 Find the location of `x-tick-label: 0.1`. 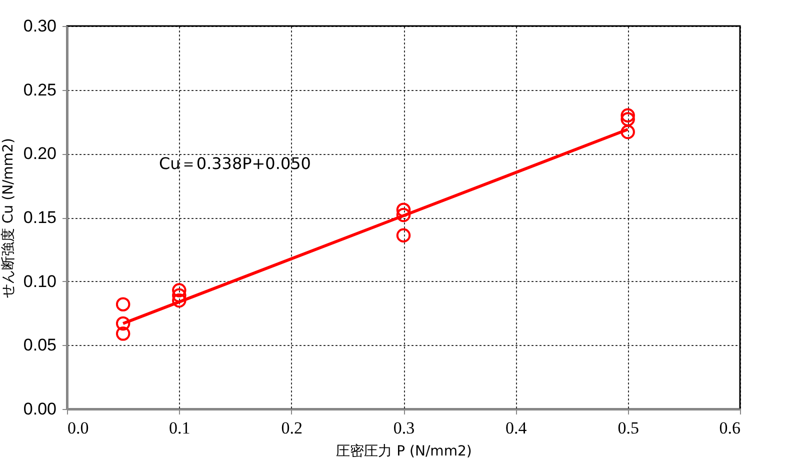

x-tick-label: 0.1 is located at coordinates (179, 428).